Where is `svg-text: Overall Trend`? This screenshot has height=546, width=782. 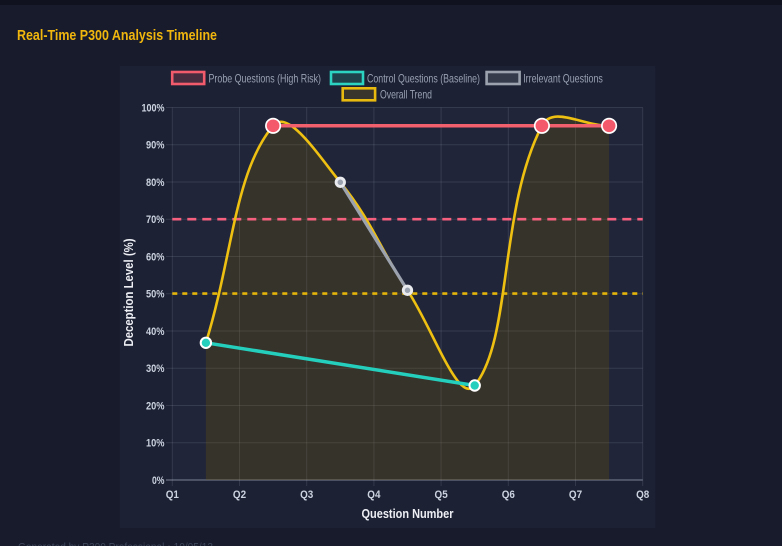
svg-text: Overall Trend is located at coordinates (406, 95).